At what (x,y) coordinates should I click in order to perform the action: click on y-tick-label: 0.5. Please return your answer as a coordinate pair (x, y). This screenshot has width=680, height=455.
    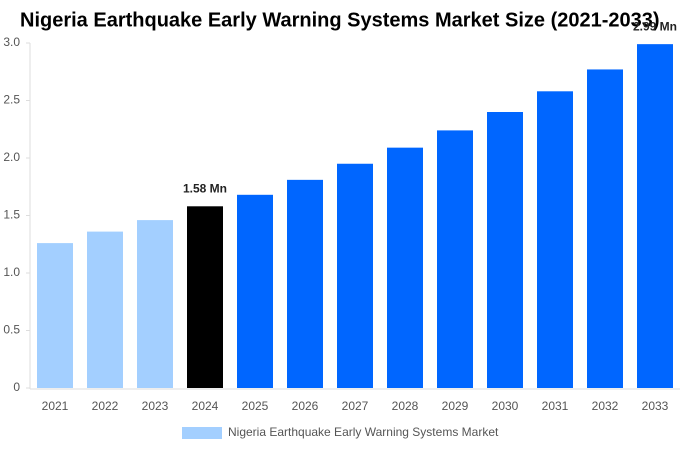
    Looking at the image, I should click on (11, 330).